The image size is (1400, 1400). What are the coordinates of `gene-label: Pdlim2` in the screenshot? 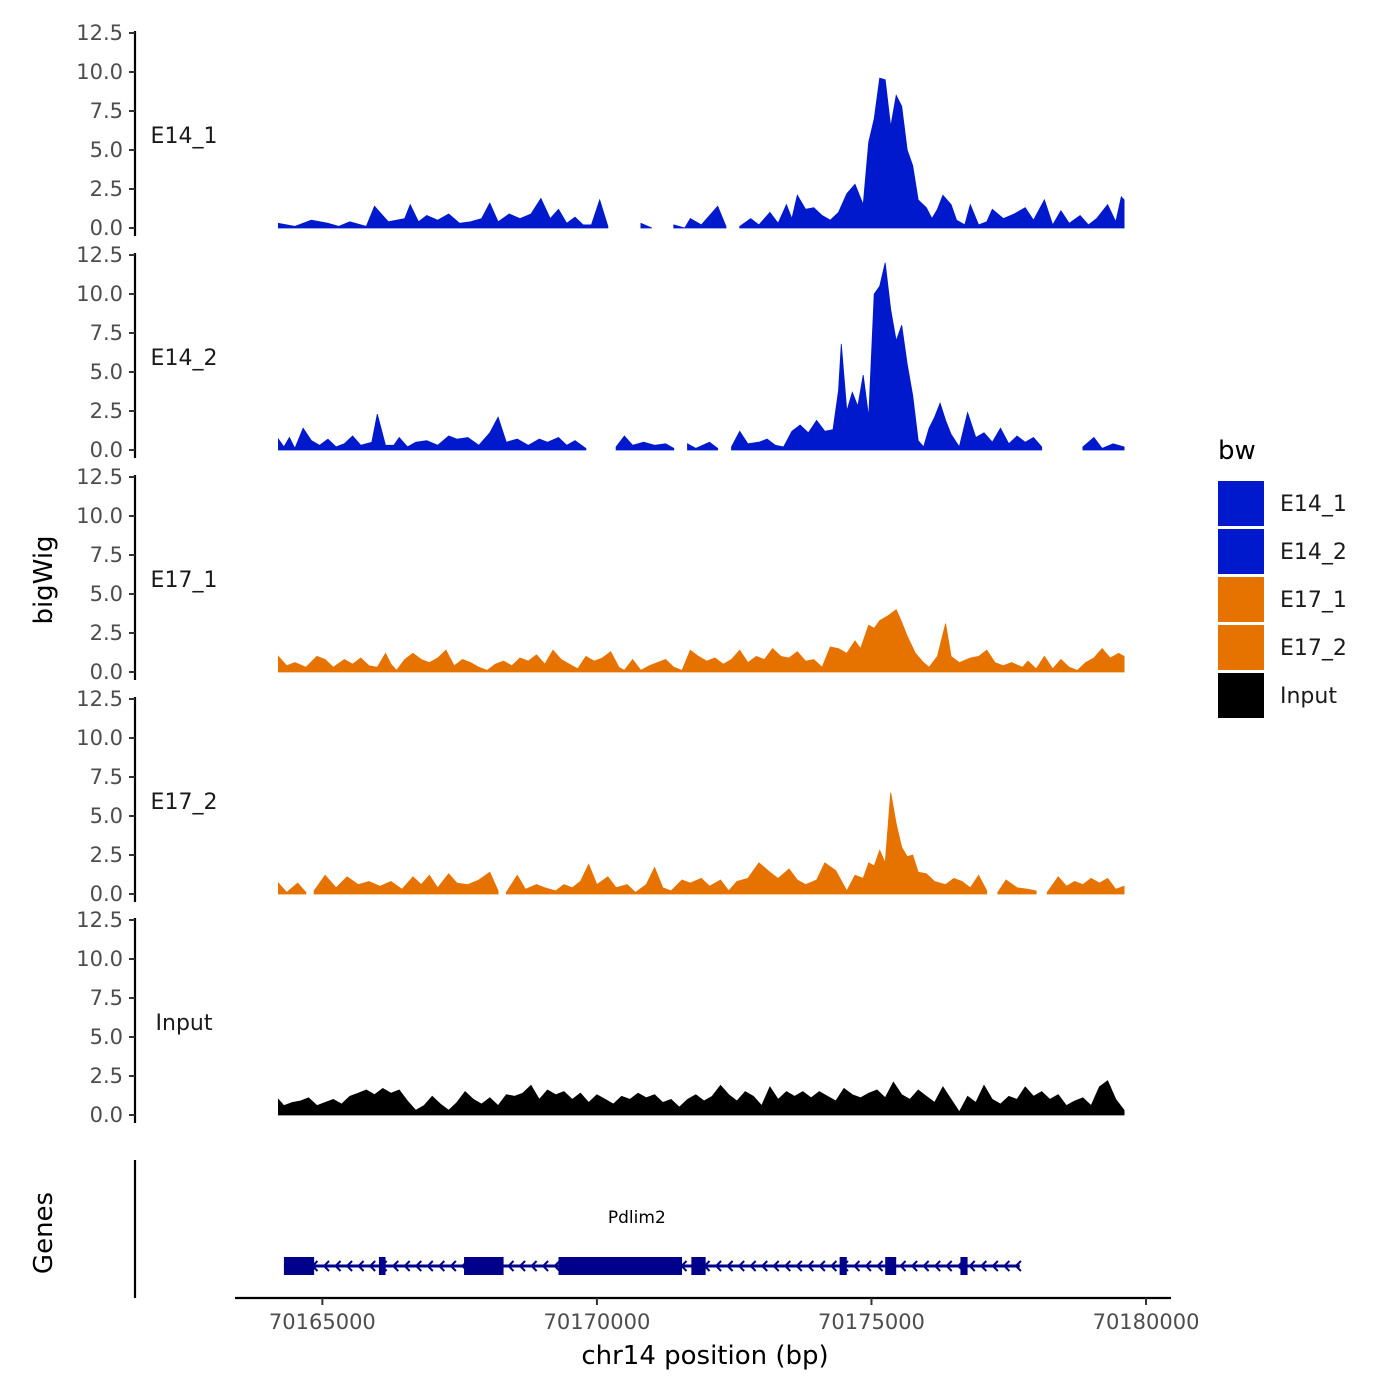 It's located at (637, 1218).